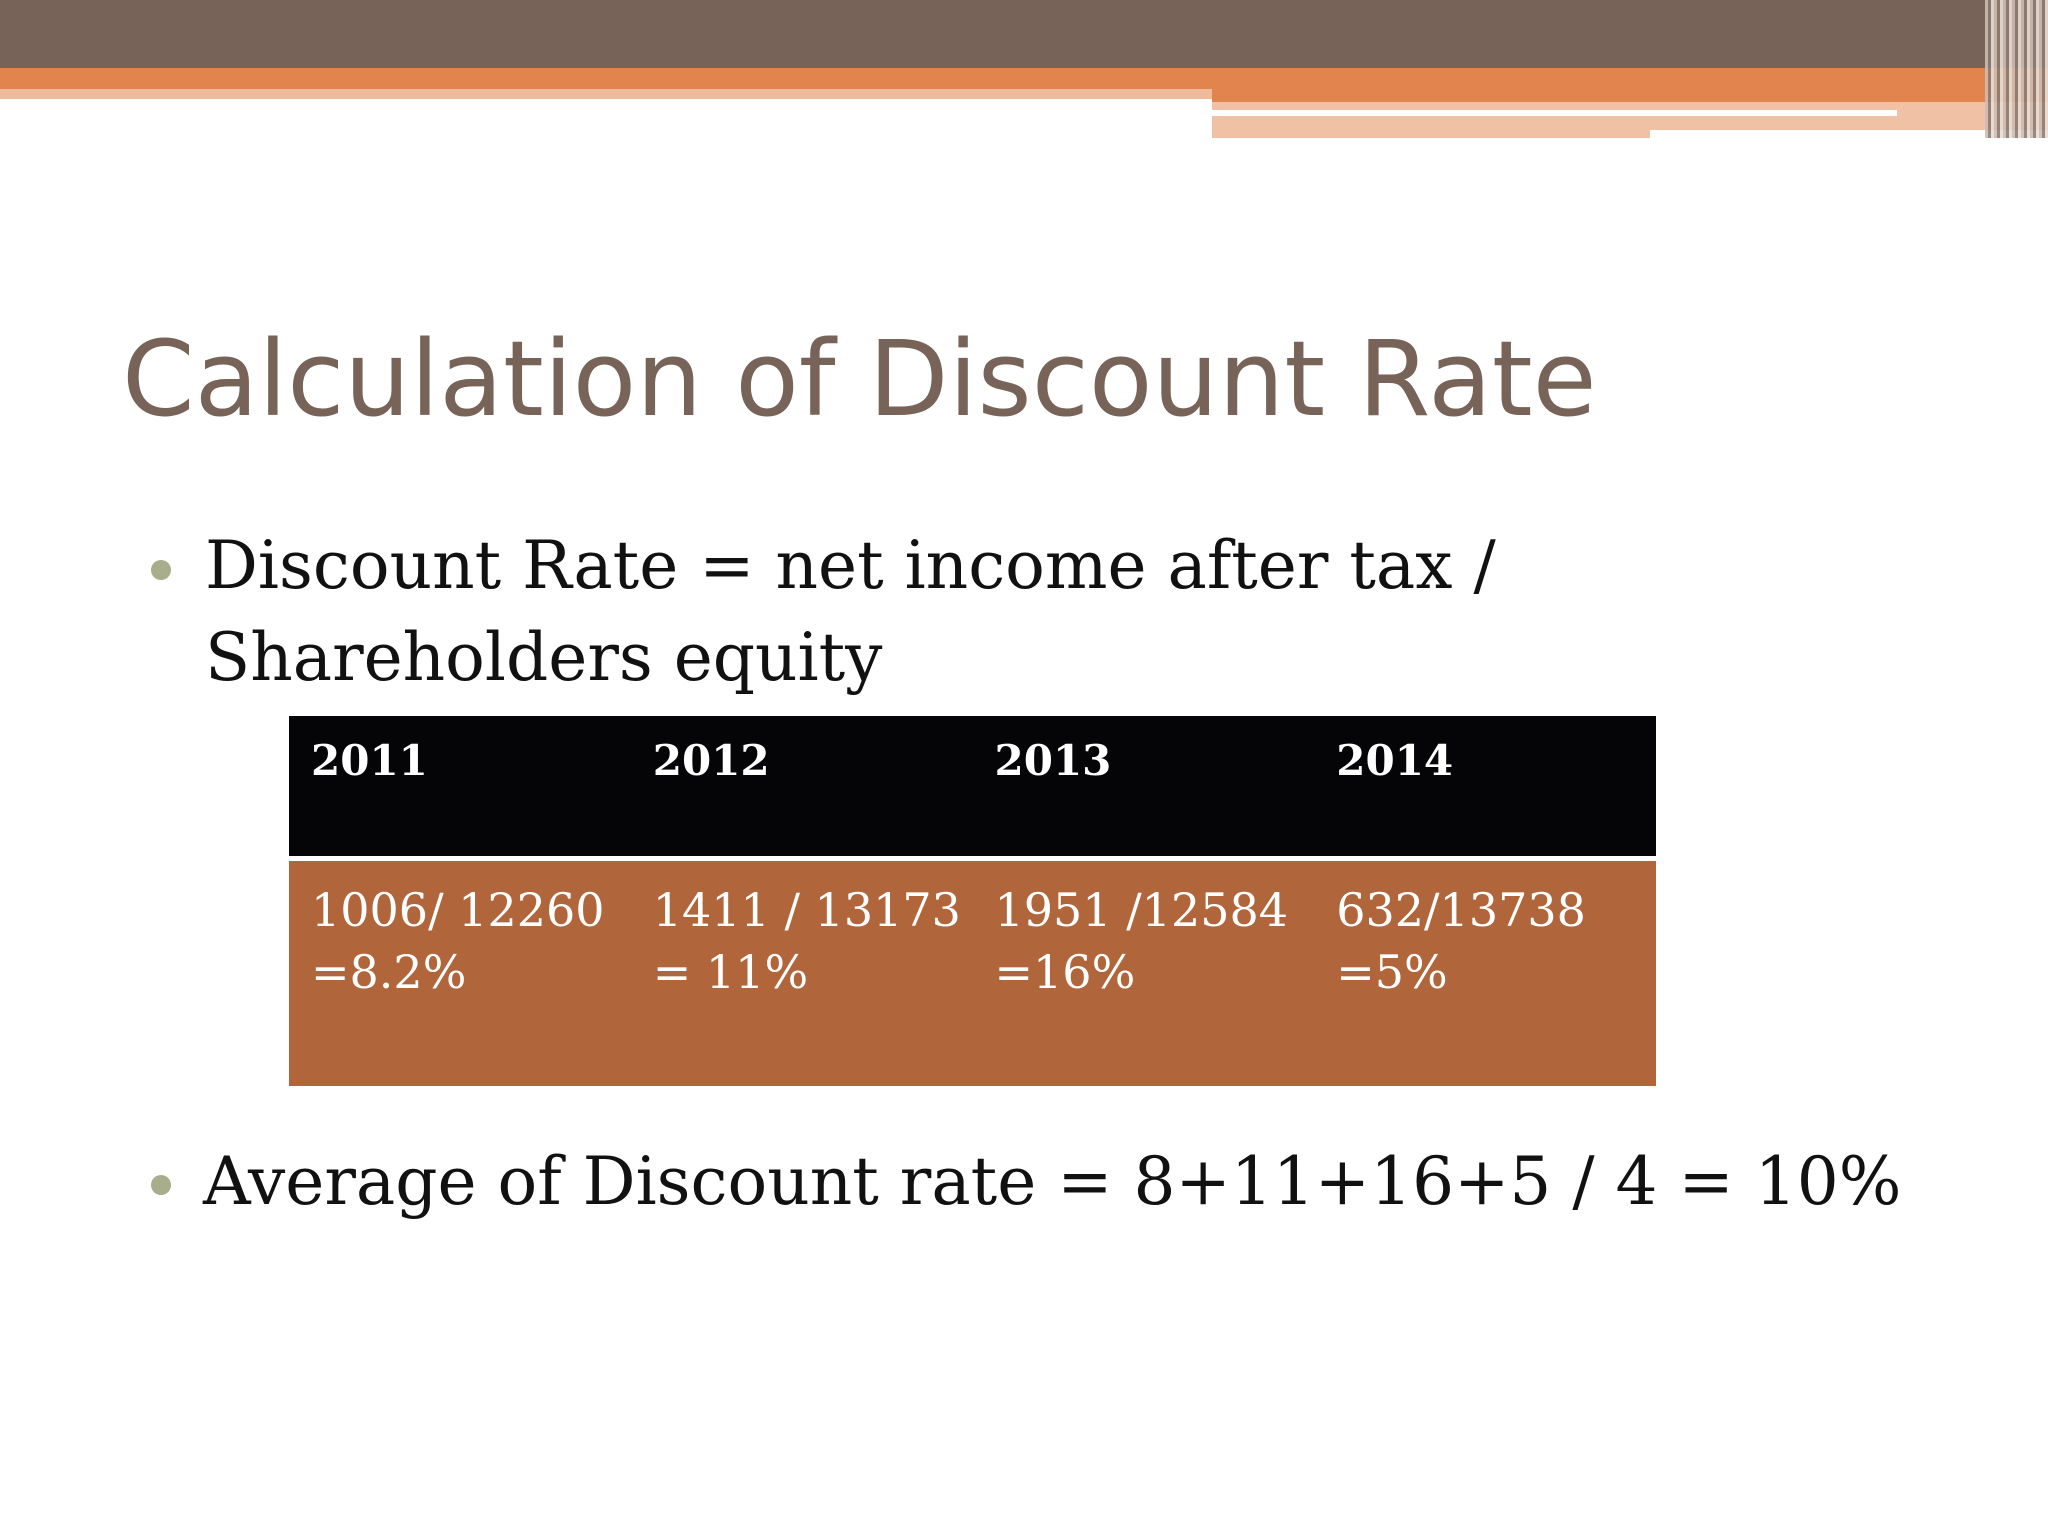  I want to click on rate-calculation: 632/13738, so click(1461, 909).